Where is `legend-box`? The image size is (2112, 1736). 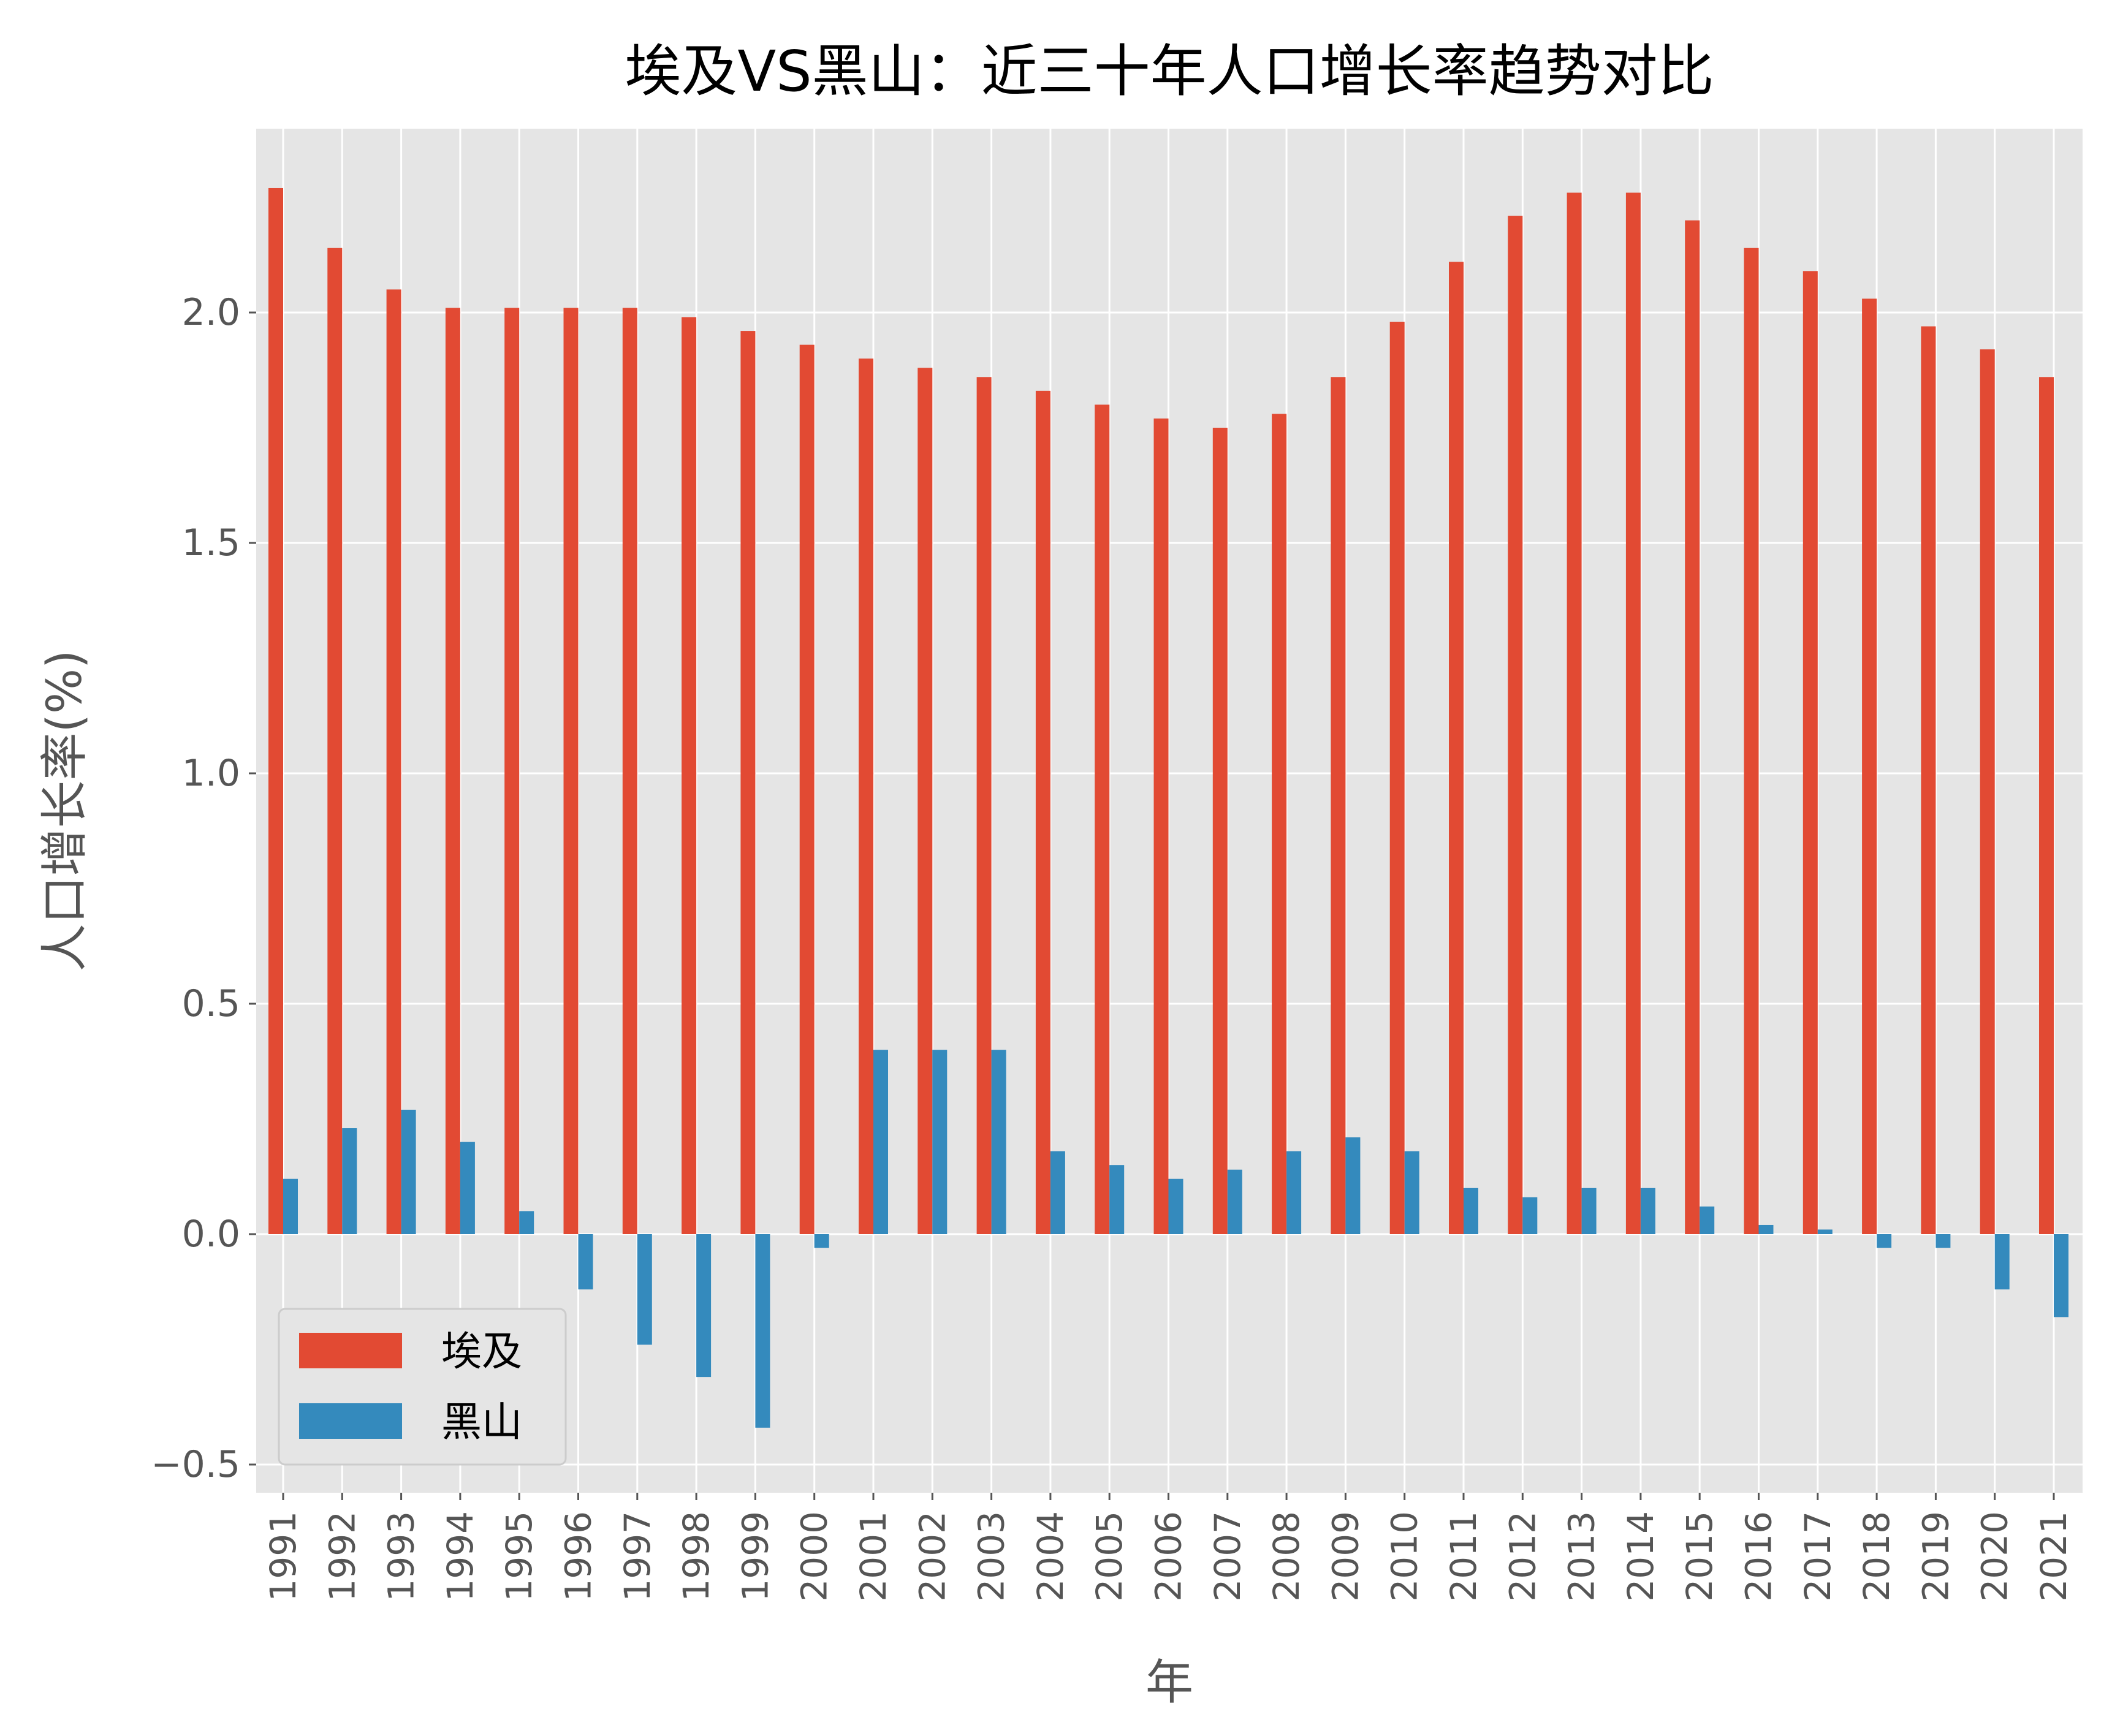
legend-box is located at coordinates (422, 1387).